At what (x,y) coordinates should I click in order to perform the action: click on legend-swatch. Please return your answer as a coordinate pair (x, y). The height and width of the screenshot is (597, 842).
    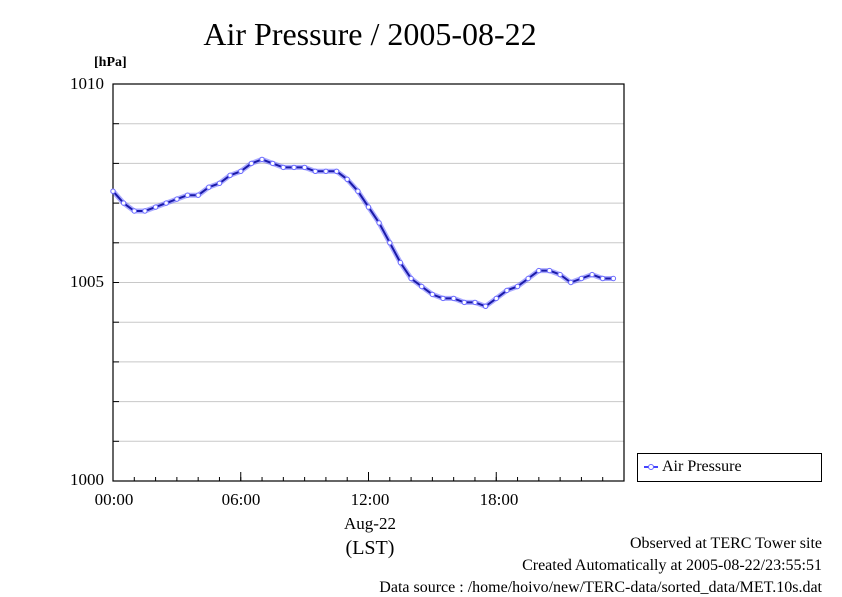
    Looking at the image, I should click on (651, 467).